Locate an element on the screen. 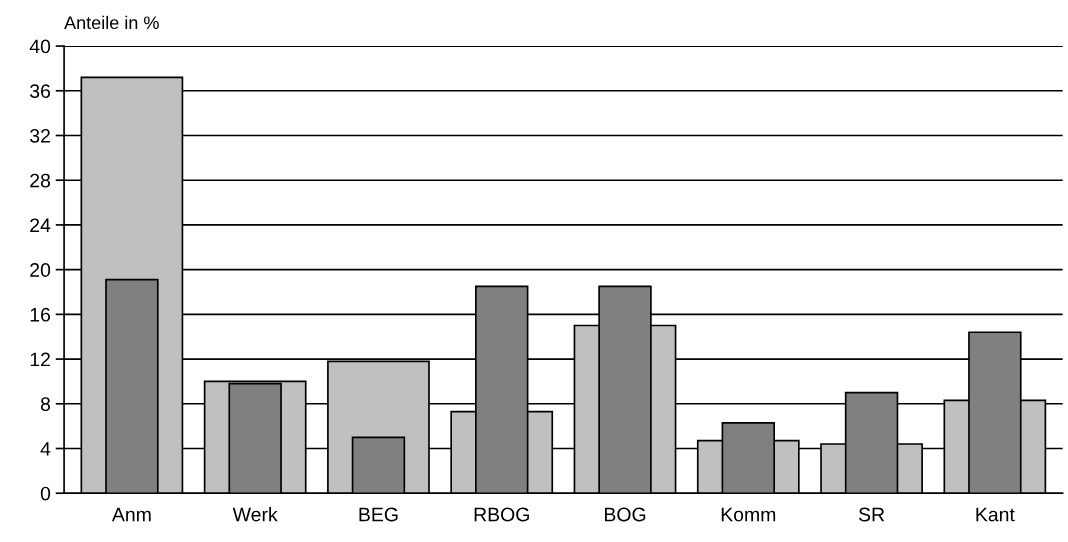 The image size is (1068, 542). y-tick-label: 20 is located at coordinates (40, 270).